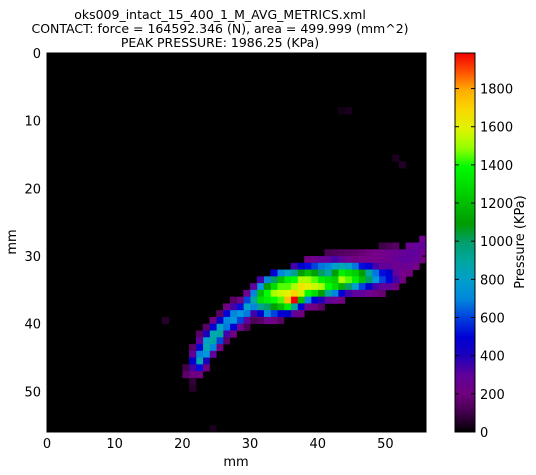  What do you see at coordinates (235, 462) in the screenshot?
I see `x-axis-label: mm` at bounding box center [235, 462].